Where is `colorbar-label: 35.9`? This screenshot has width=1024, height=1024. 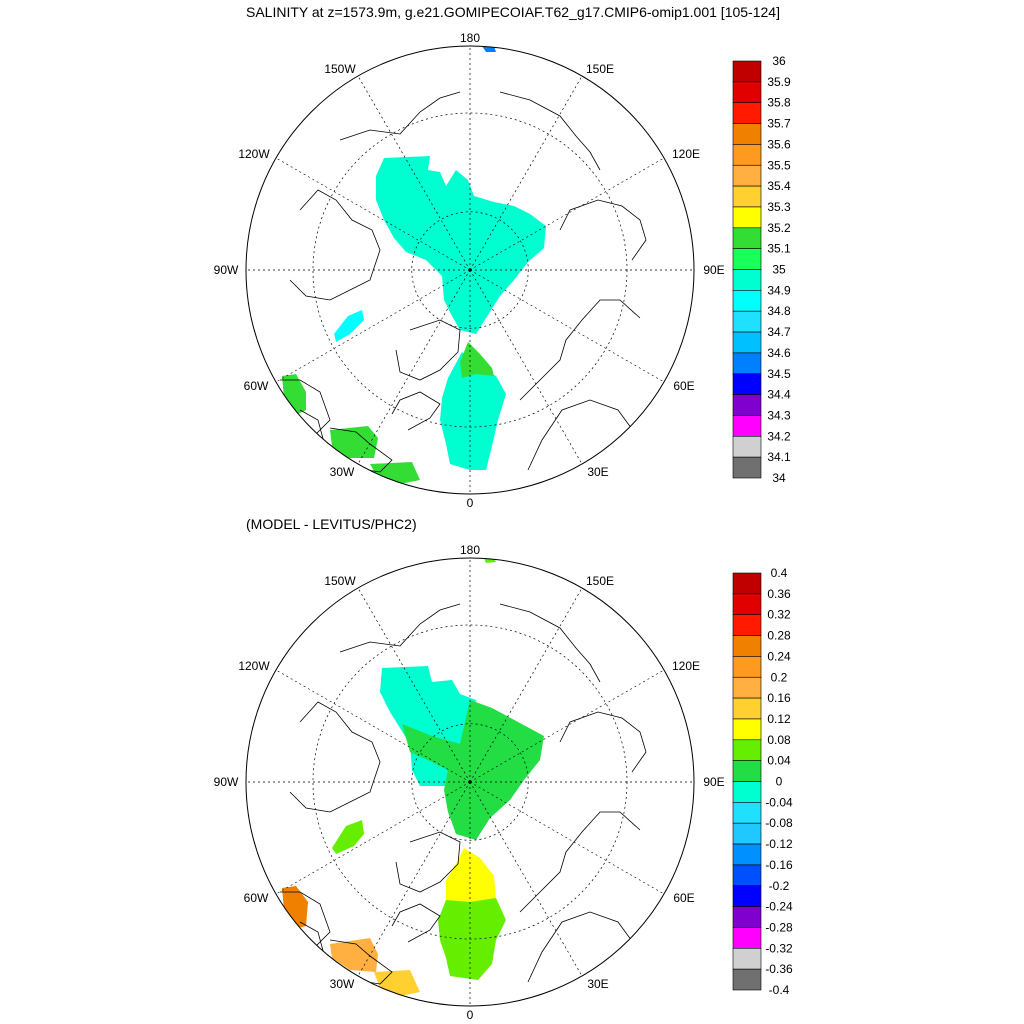
colorbar-label: 35.9 is located at coordinates (779, 82).